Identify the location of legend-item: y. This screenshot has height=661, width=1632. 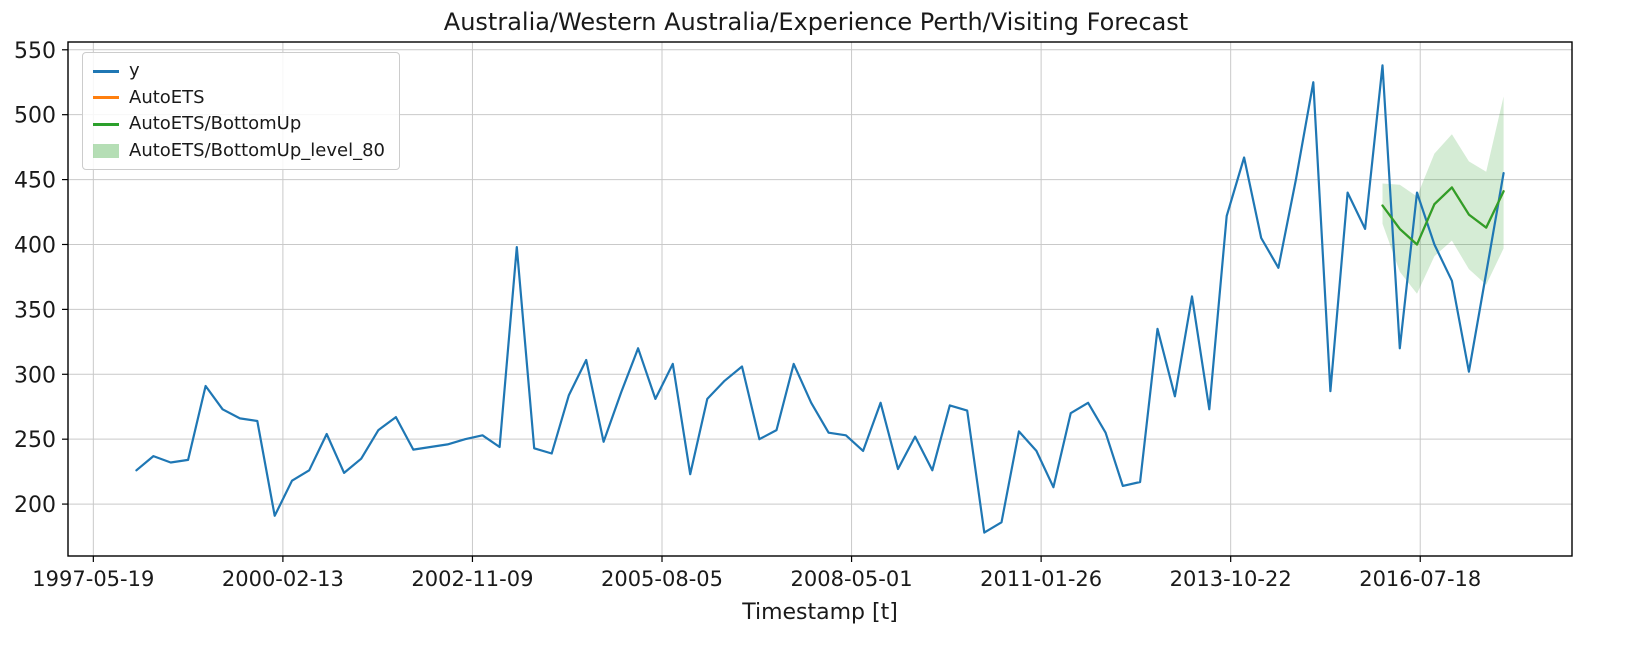
(239, 71).